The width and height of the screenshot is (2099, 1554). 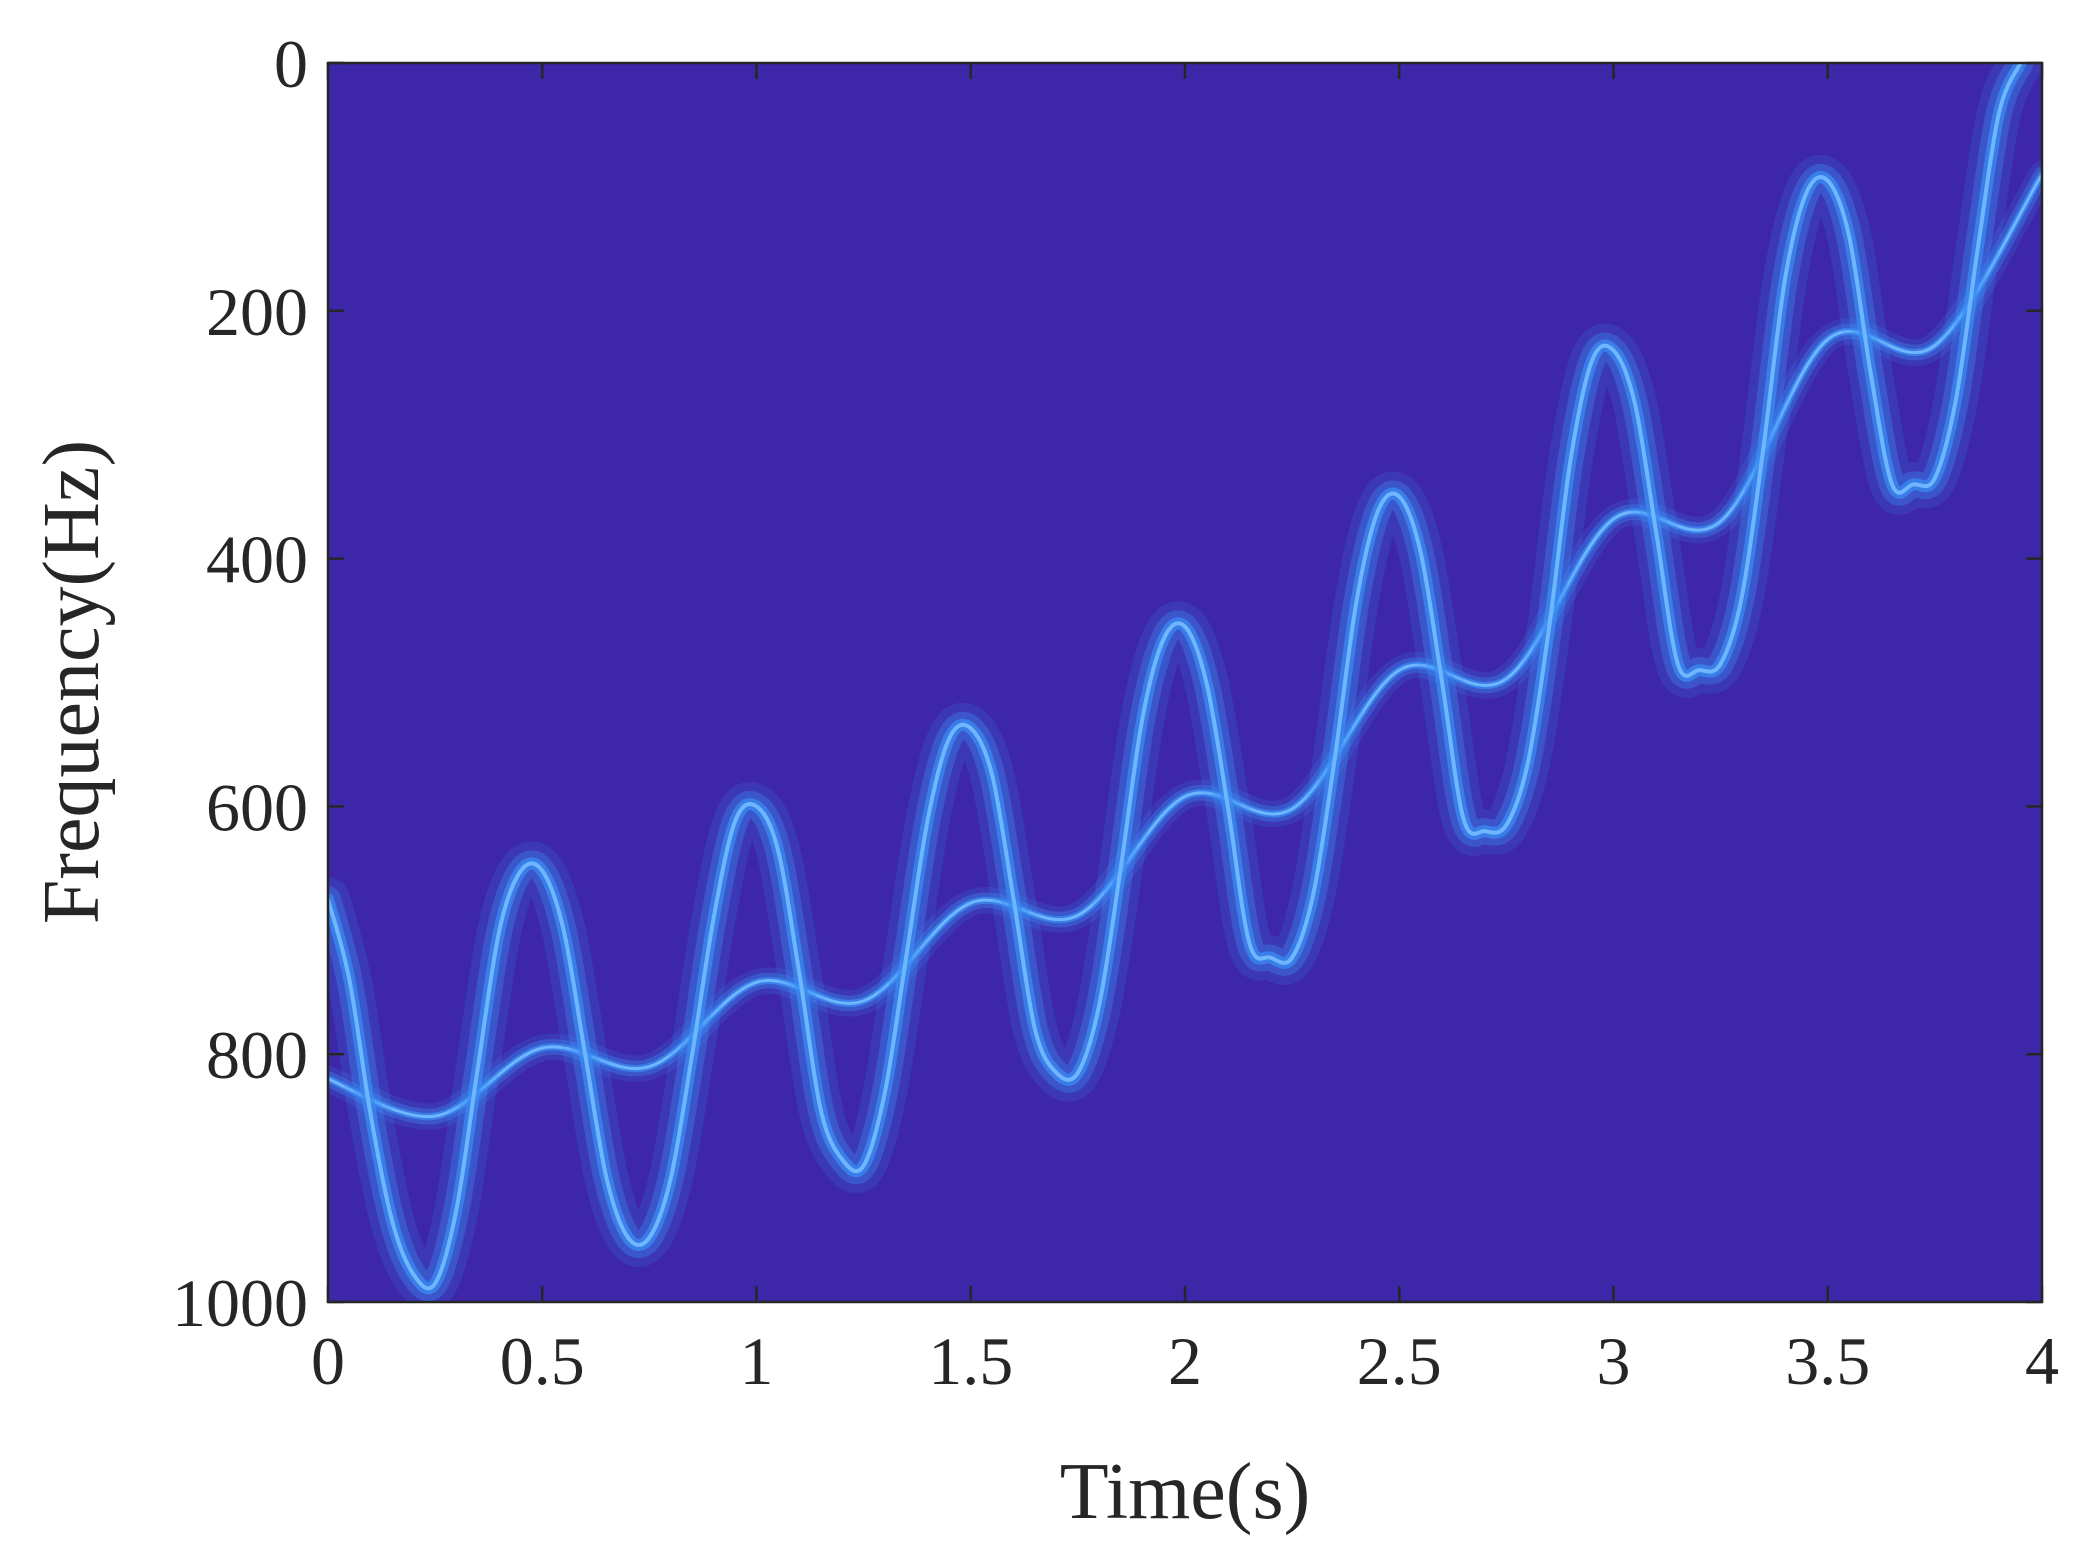 I want to click on y-tick-label: 600, so click(x=257, y=807).